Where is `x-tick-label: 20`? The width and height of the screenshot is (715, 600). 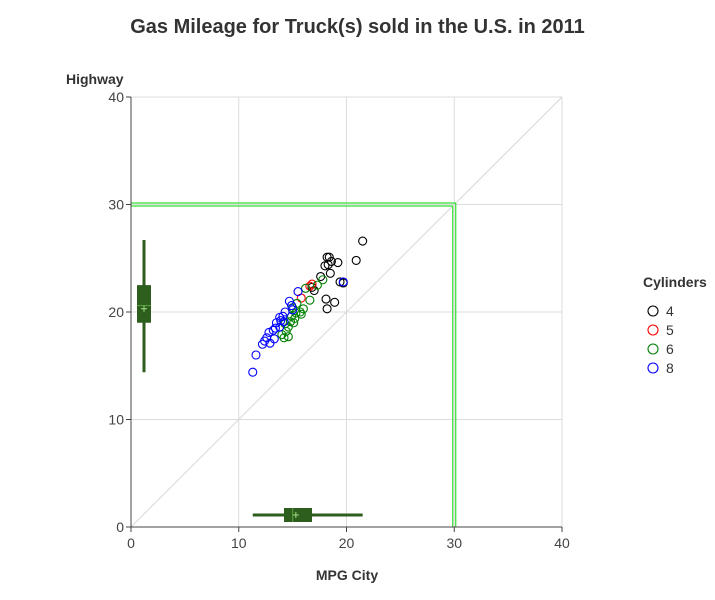
x-tick-label: 20 is located at coordinates (347, 543).